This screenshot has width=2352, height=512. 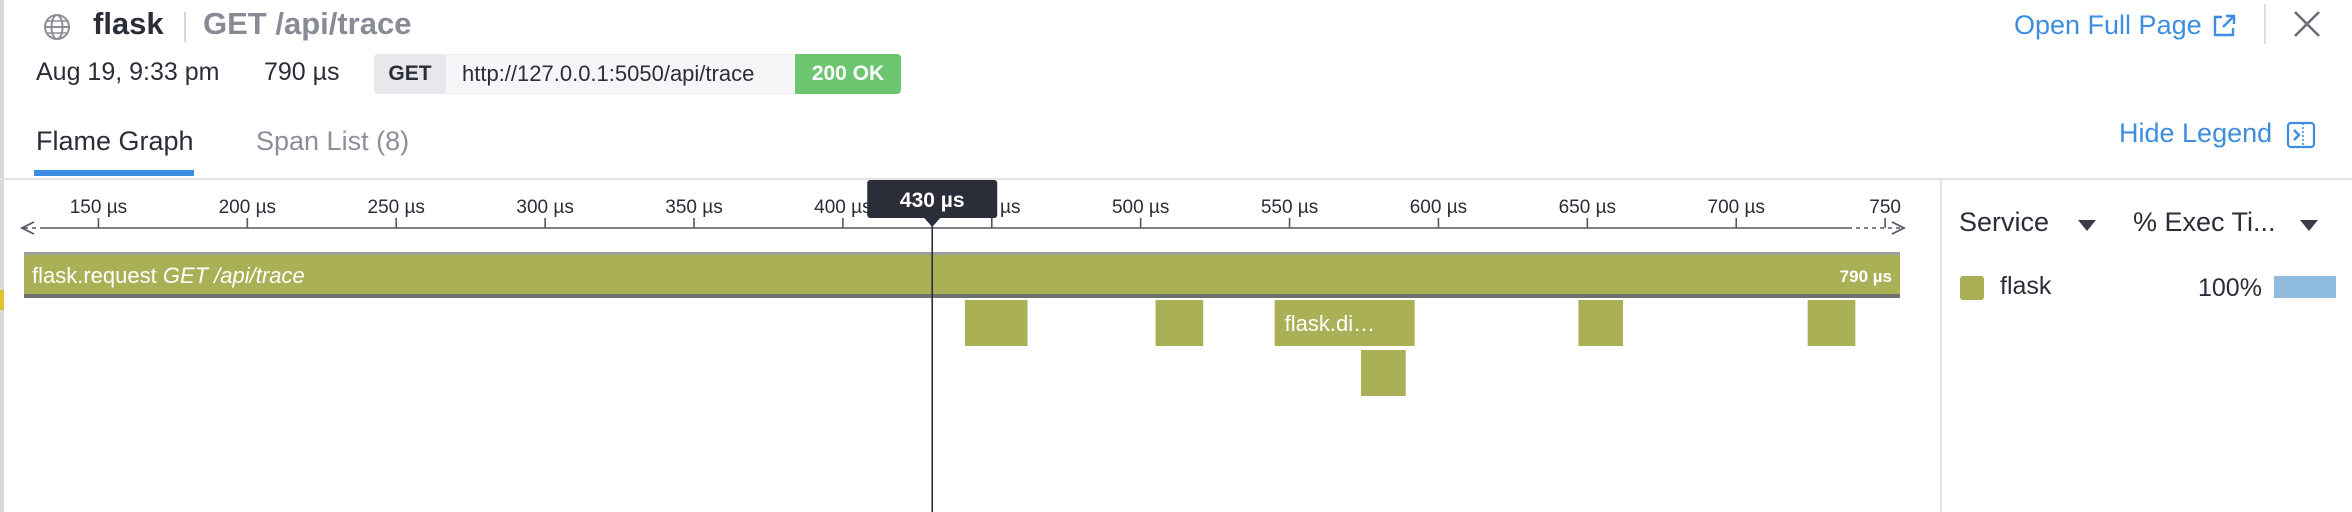 I want to click on left-edge-accent, so click(x=2, y=300).